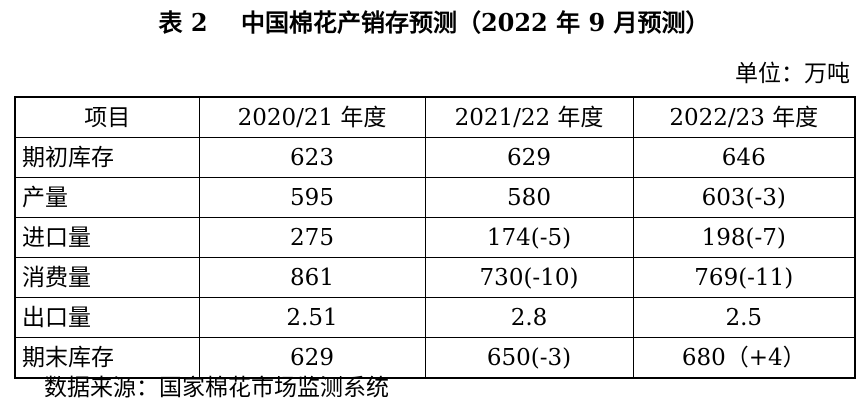 This screenshot has width=868, height=412. What do you see at coordinates (529, 237) in the screenshot?
I see `table-cell: 174(-5)` at bounding box center [529, 237].